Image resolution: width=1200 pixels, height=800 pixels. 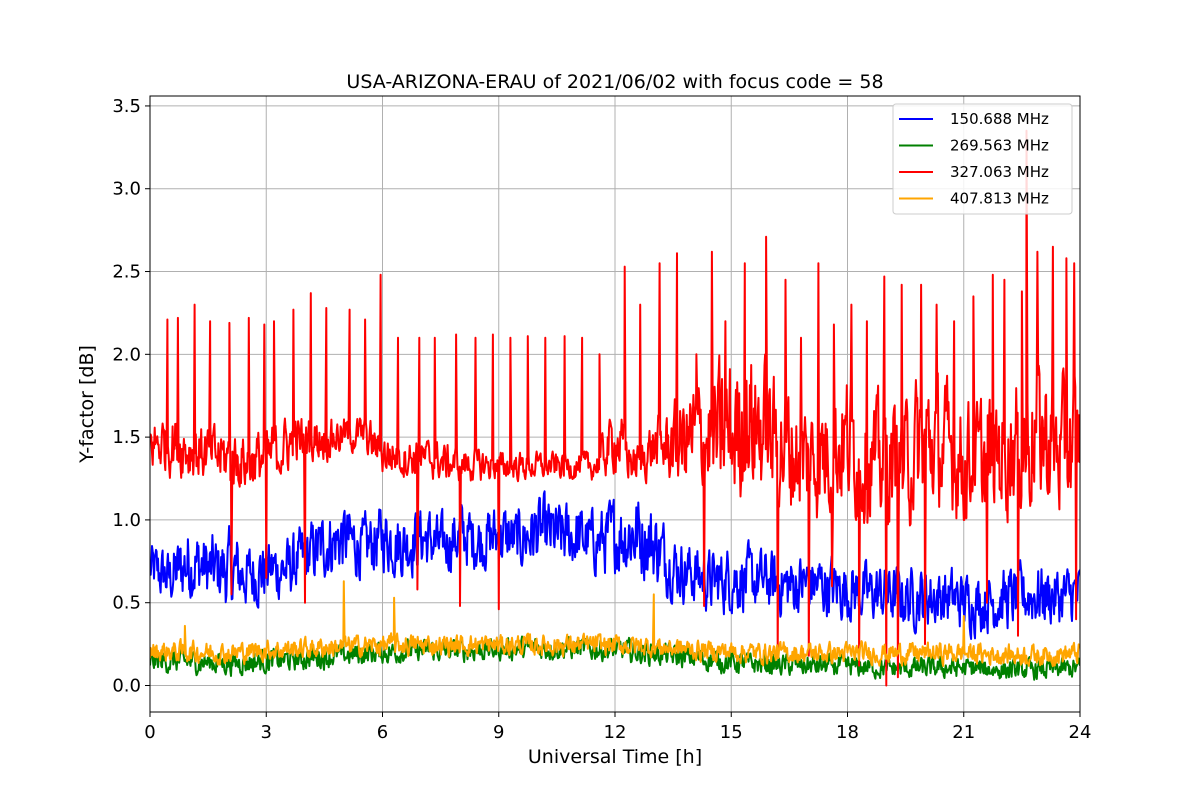 I want to click on x-tick-label: 21, so click(x=963, y=732).